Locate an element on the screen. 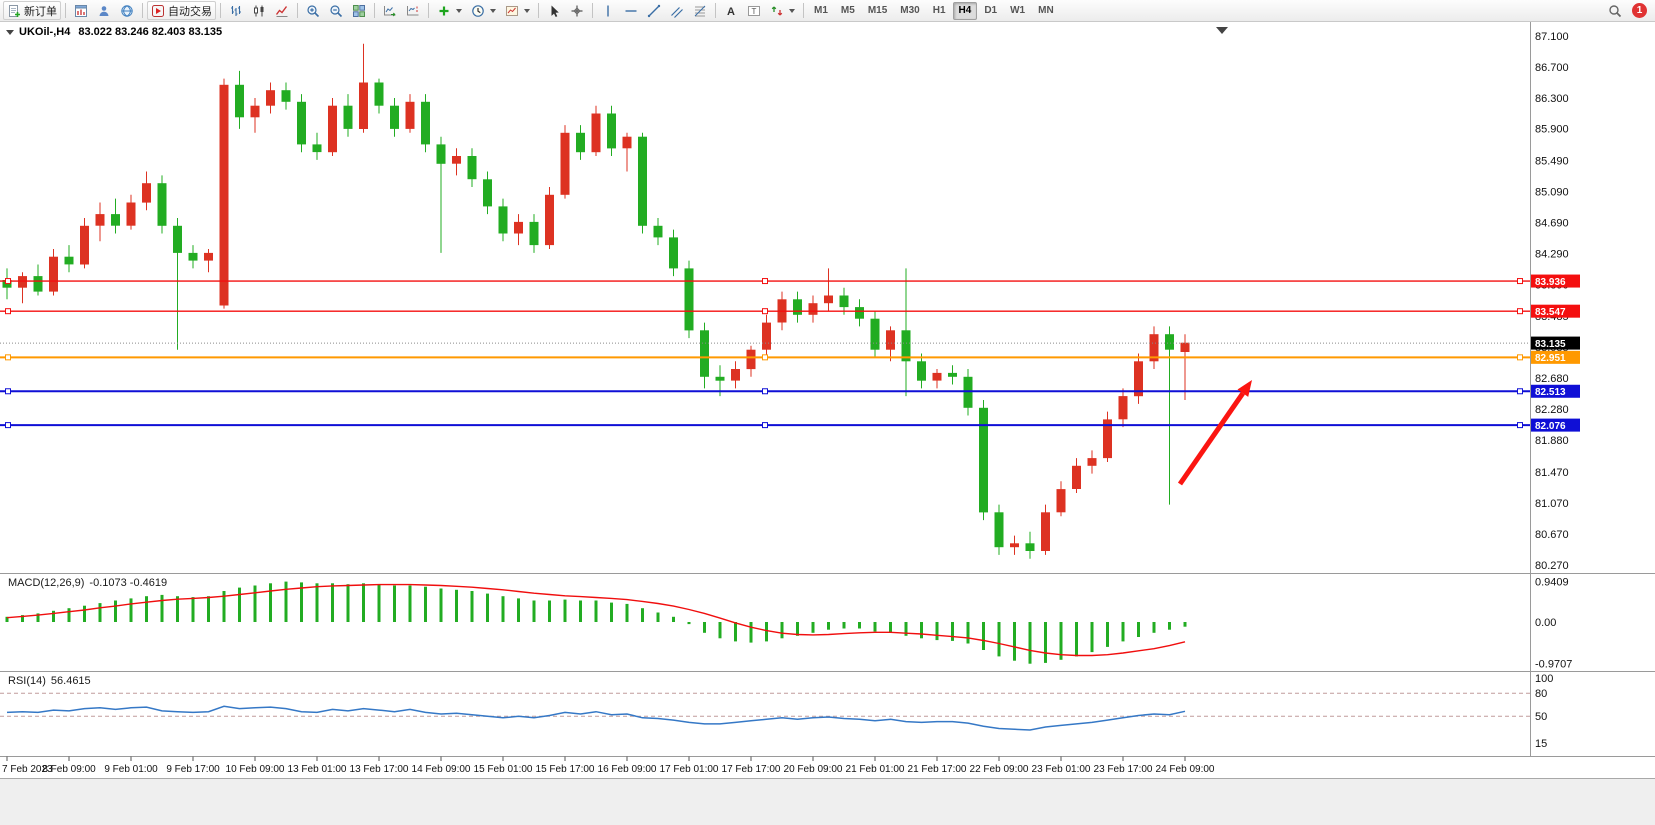 The width and height of the screenshot is (1655, 825). magnifier-icon is located at coordinates (1615, 11).